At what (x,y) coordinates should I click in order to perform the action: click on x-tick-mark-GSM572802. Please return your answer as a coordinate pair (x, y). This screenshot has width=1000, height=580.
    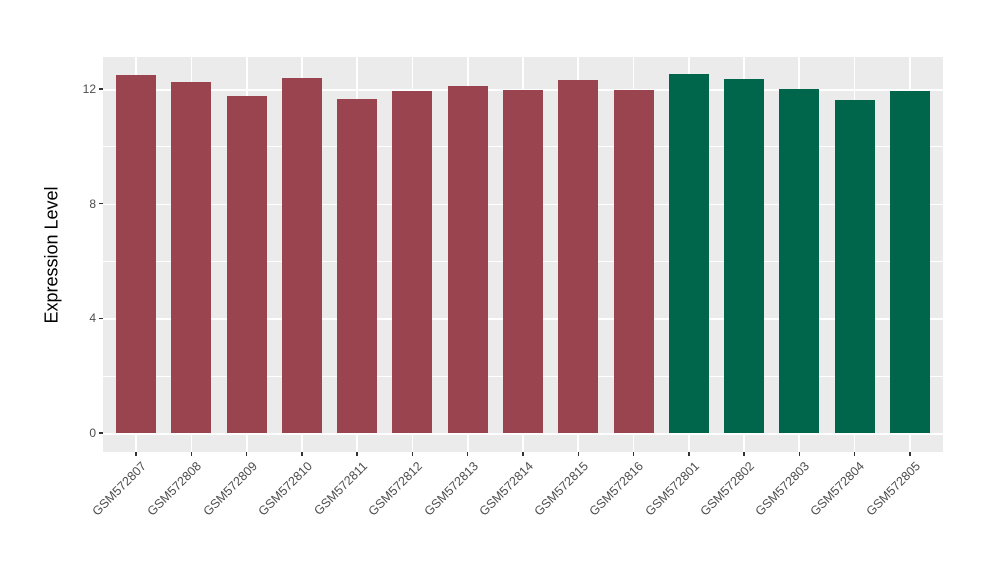
    Looking at the image, I should click on (744, 454).